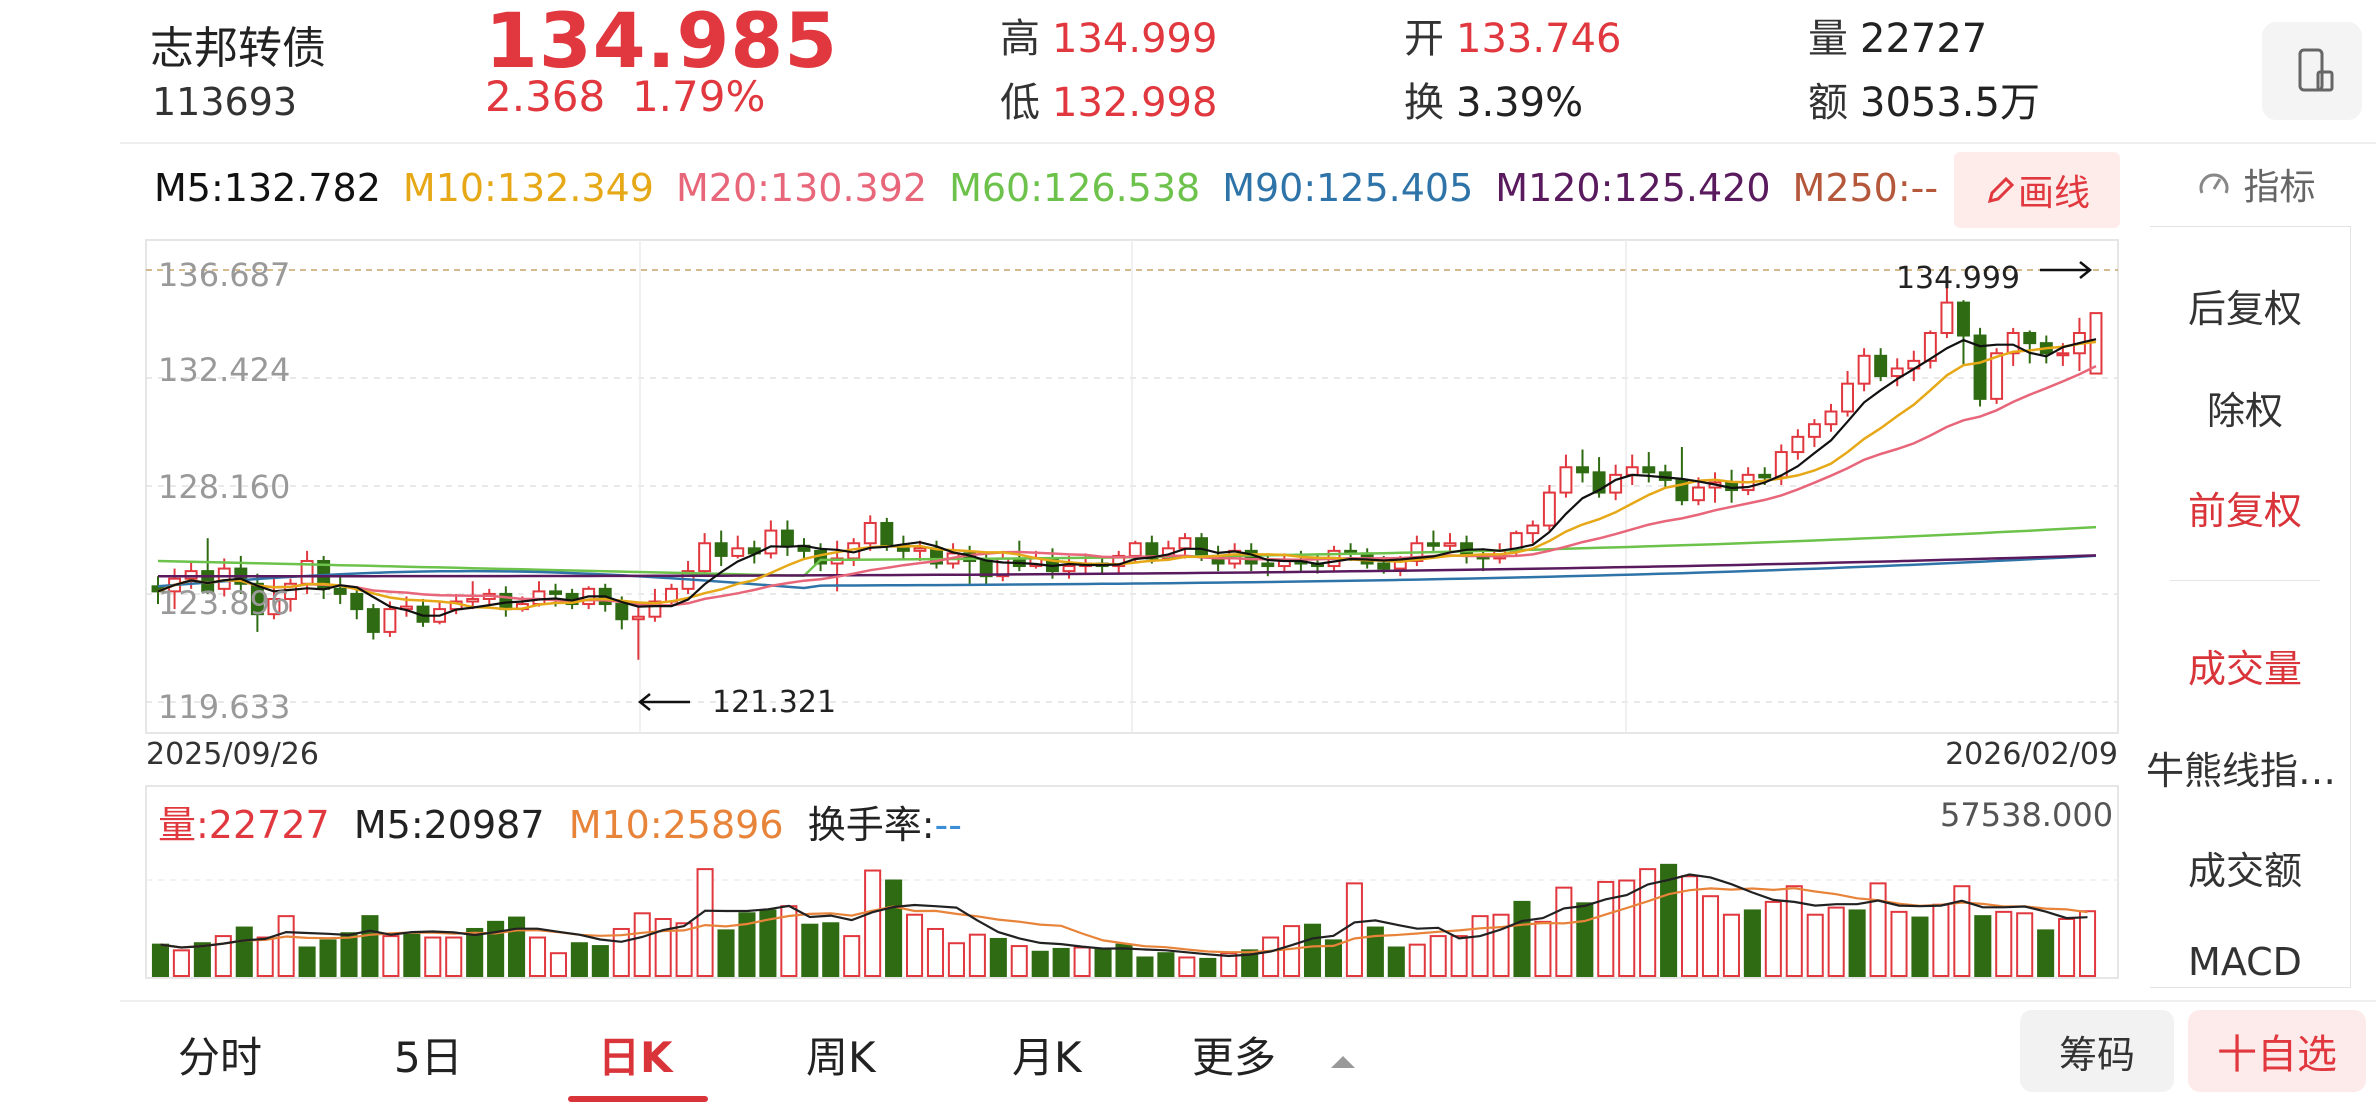 The image size is (2376, 1104). Describe the element at coordinates (662, 42) in the screenshot. I see `current-price: 134.985` at that location.